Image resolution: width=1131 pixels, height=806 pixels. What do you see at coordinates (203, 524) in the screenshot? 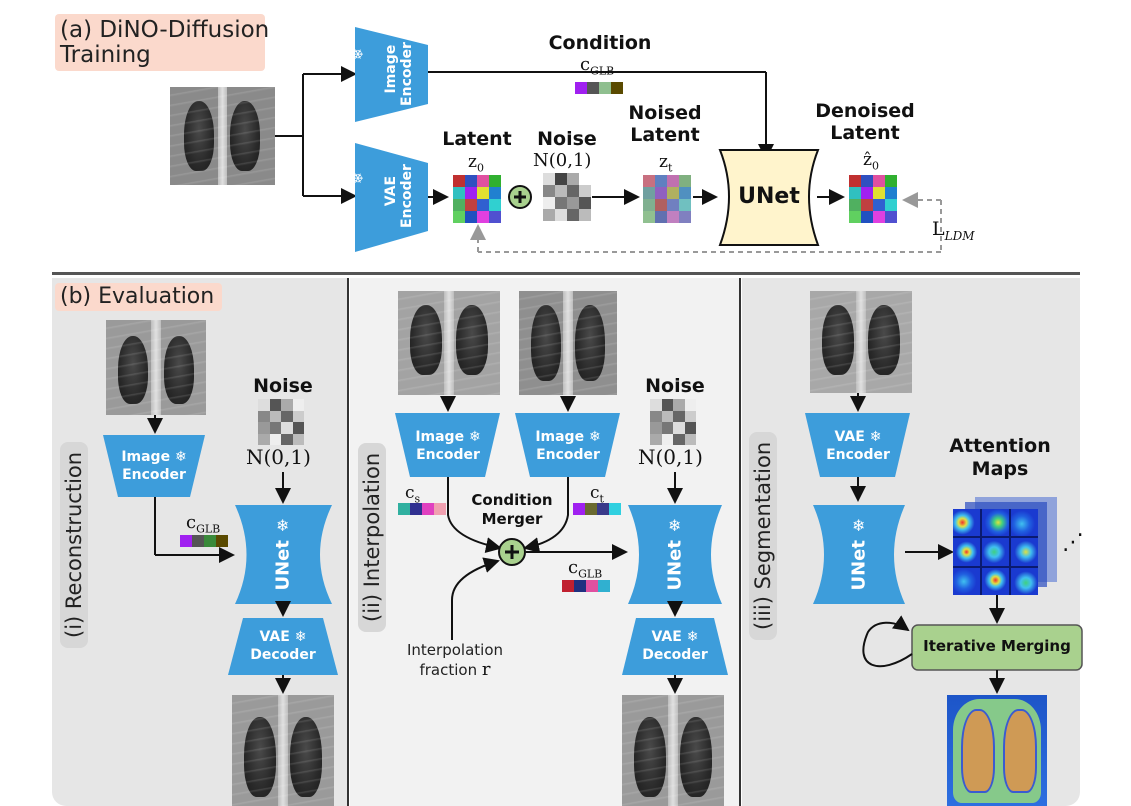
I see `c-glb-label-i: cGLB` at bounding box center [203, 524].